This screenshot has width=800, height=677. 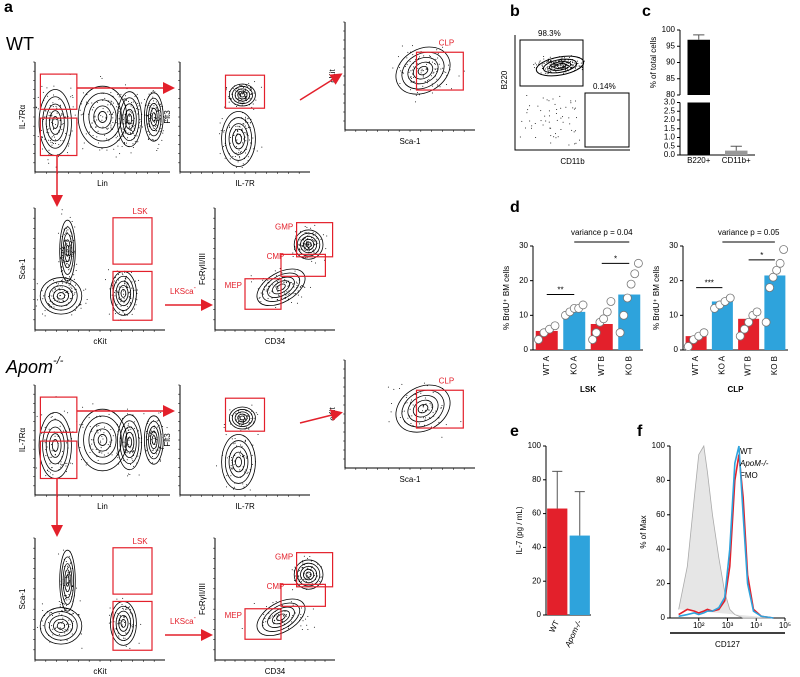 I want to click on y-tick-label: 2.5, so click(x=670, y=110).